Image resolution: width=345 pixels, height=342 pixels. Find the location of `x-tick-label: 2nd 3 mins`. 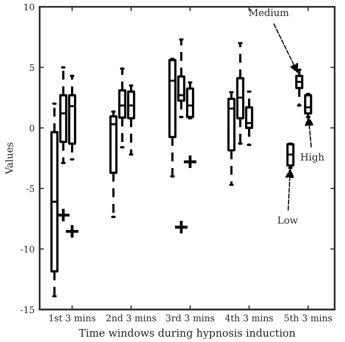

x-tick-label: 2nd 3 mins is located at coordinates (131, 318).